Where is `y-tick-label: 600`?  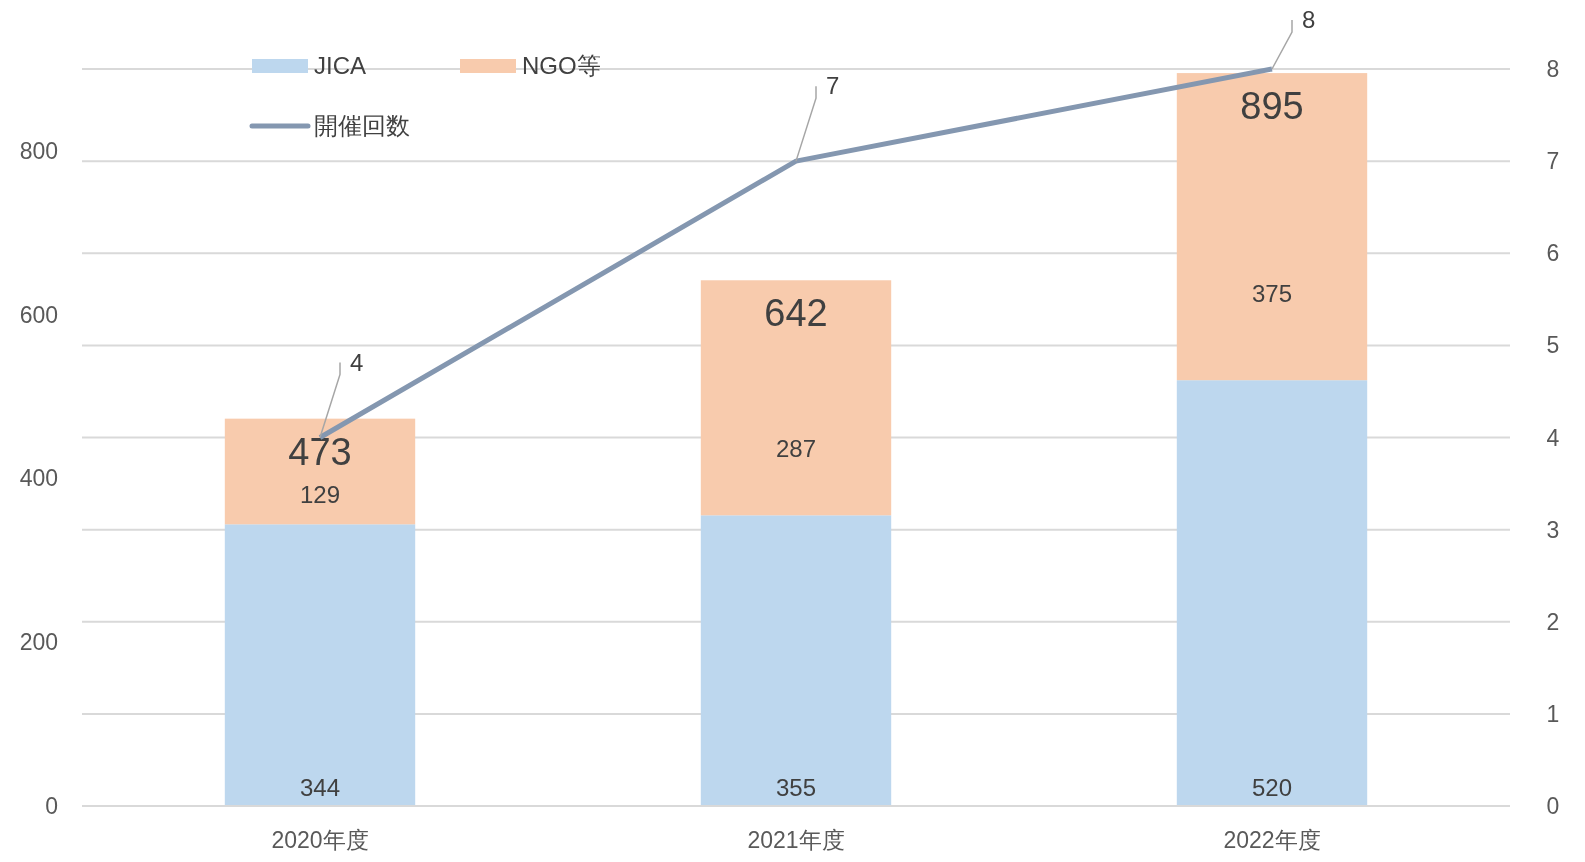
y-tick-label: 600 is located at coordinates (38, 314).